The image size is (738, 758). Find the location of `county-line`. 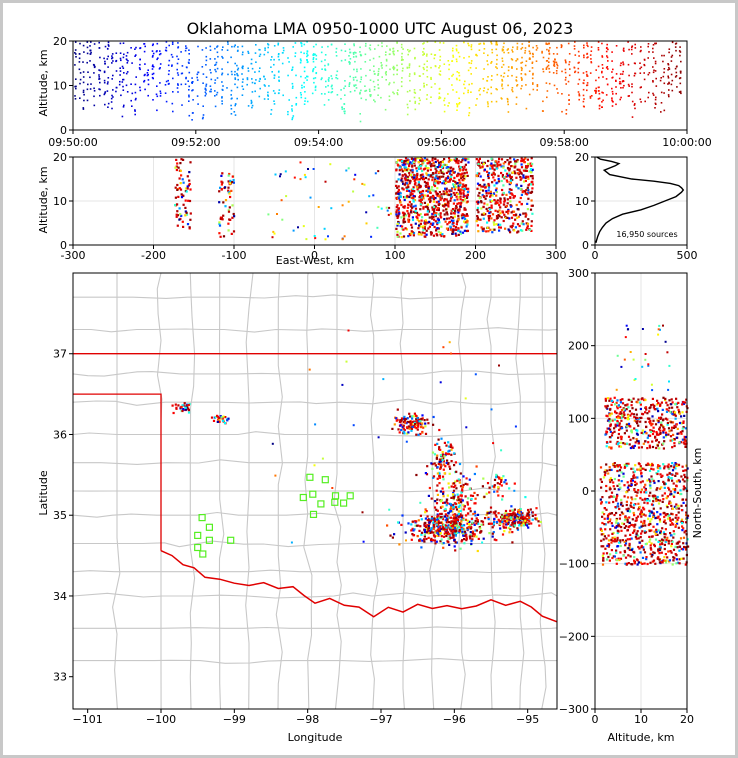

county-line is located at coordinates (315, 661).